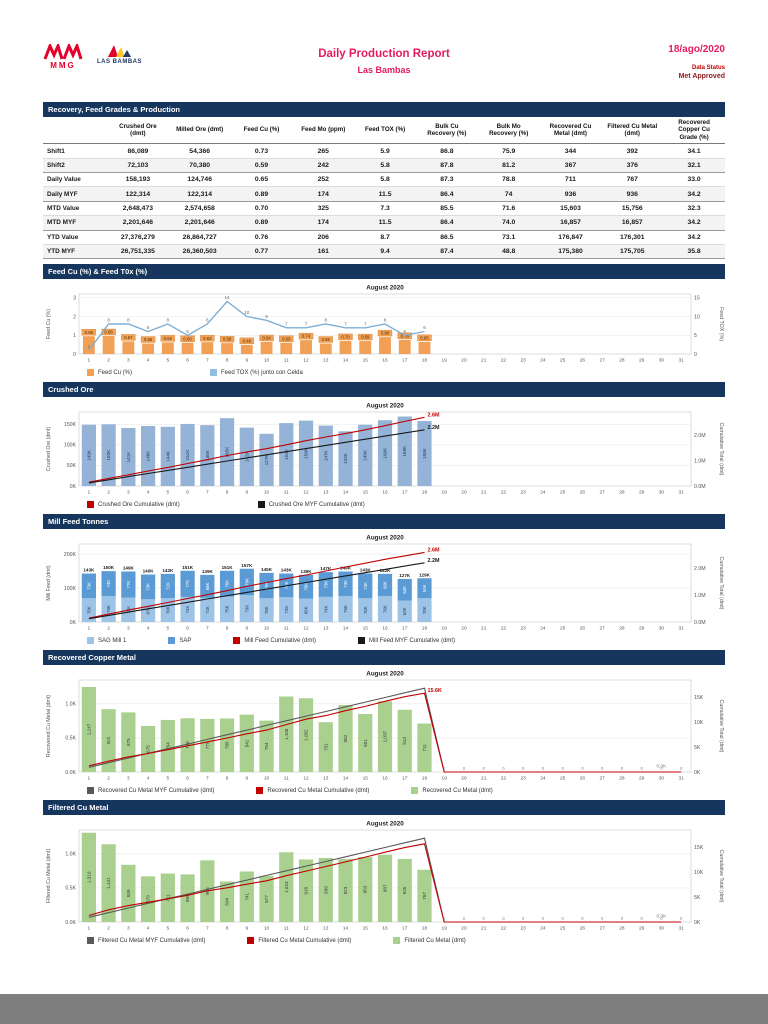  I want to click on legend-label: Filtered Cu Metal Cumulative (dmt), so click(305, 940).